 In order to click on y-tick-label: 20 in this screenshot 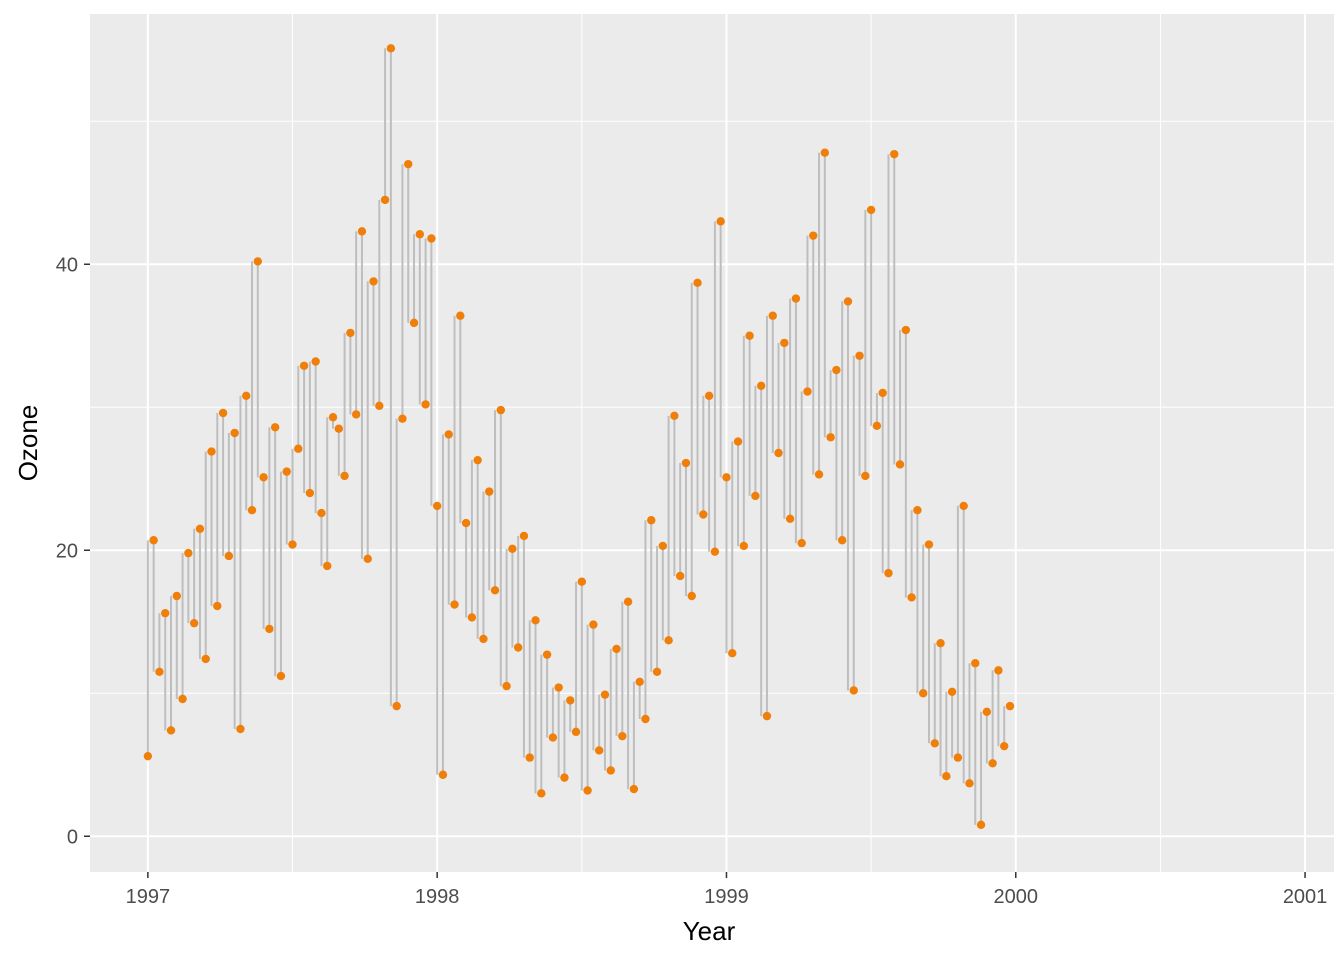, I will do `click(67, 551)`.